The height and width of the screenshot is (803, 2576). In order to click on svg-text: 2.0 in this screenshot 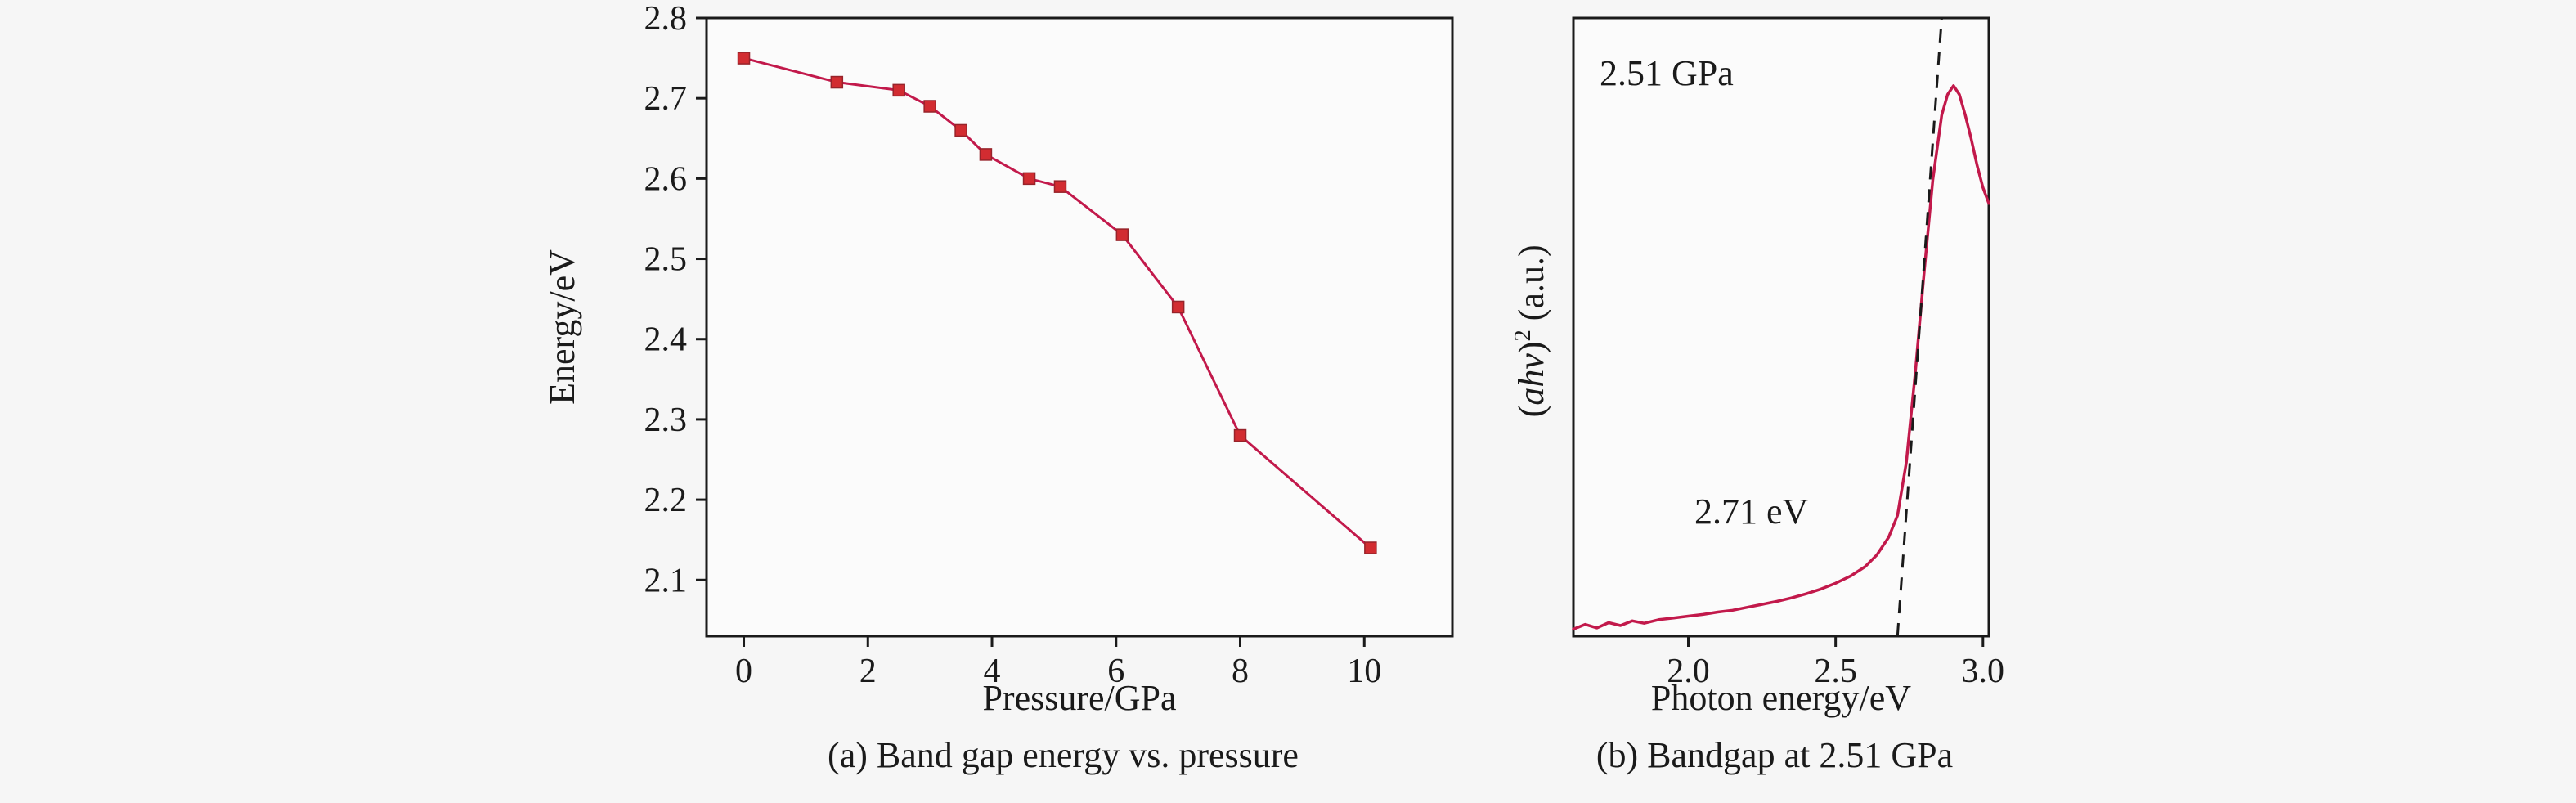, I will do `click(1689, 671)`.